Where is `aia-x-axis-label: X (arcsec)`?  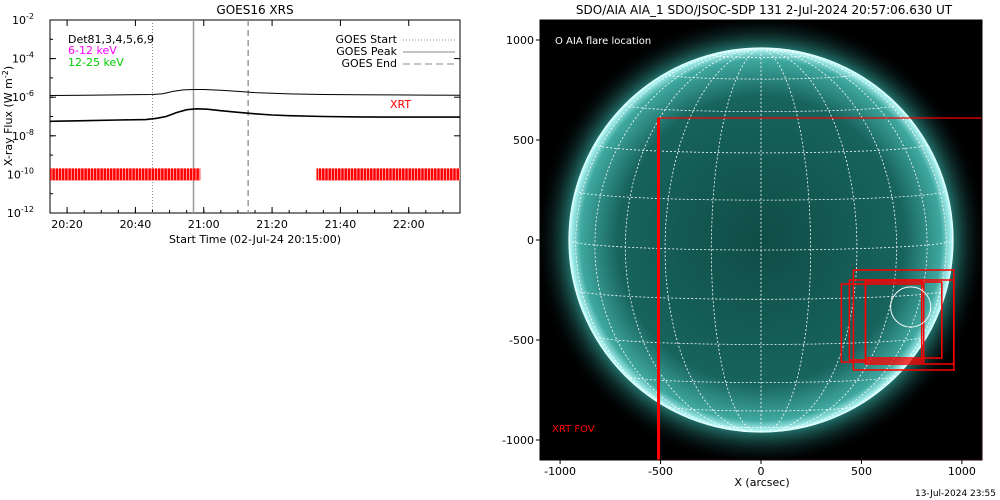 aia-x-axis-label: X (arcsec) is located at coordinates (761, 482).